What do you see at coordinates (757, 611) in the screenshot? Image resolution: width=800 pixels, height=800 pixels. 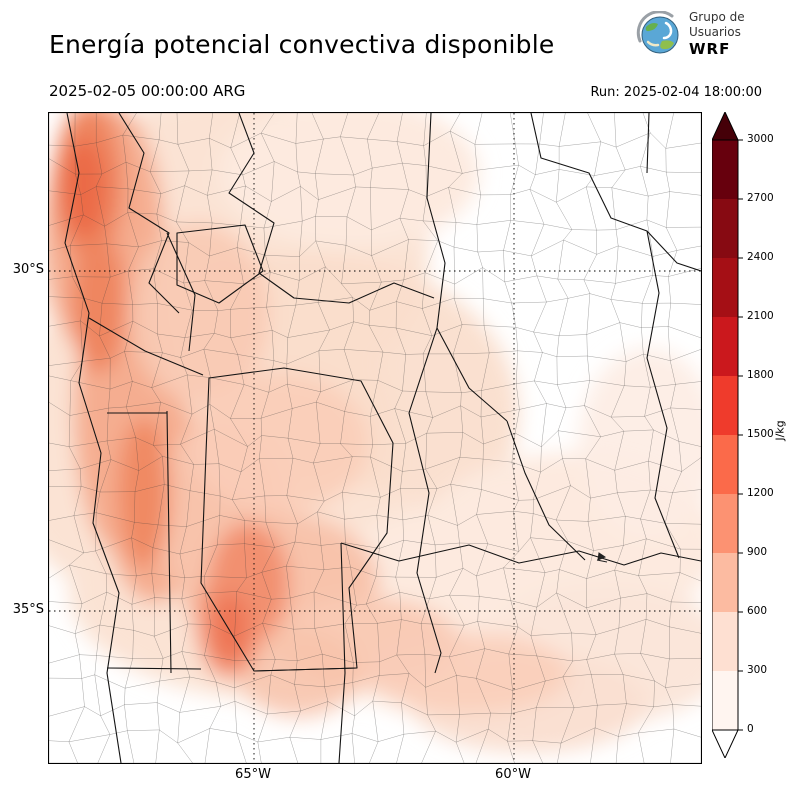 I see `colorbar-tick-label: 600` at bounding box center [757, 611].